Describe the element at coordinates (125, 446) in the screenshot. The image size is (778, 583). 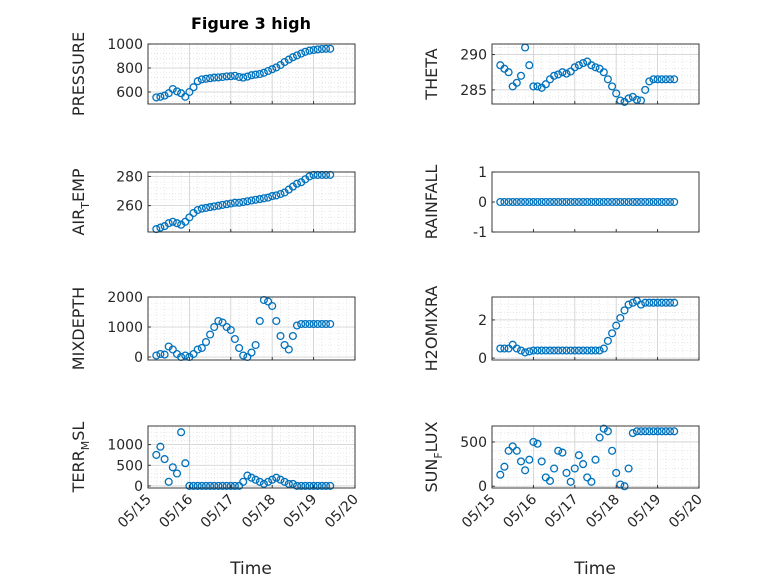
I see `y-tick-label: 1000` at that location.